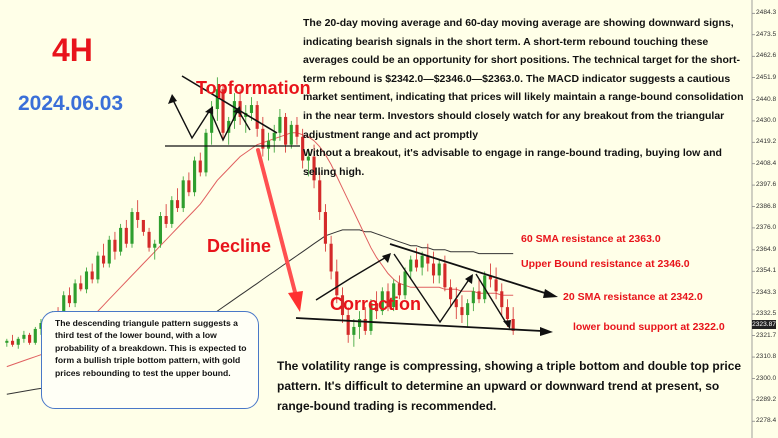 This screenshot has height=438, width=778. What do you see at coordinates (766, 227) in the screenshot?
I see `y-tick-label: 2376.0` at bounding box center [766, 227].